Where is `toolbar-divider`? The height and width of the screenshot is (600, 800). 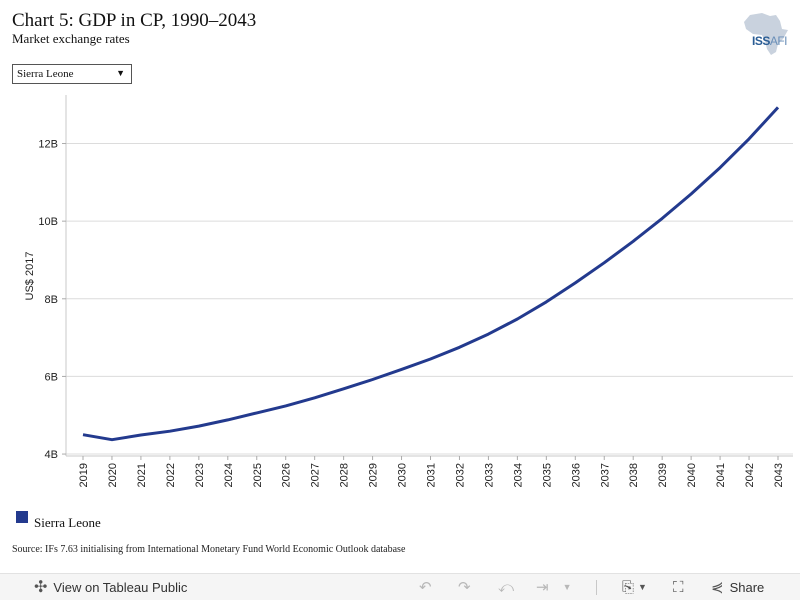 toolbar-divider is located at coordinates (596, 587).